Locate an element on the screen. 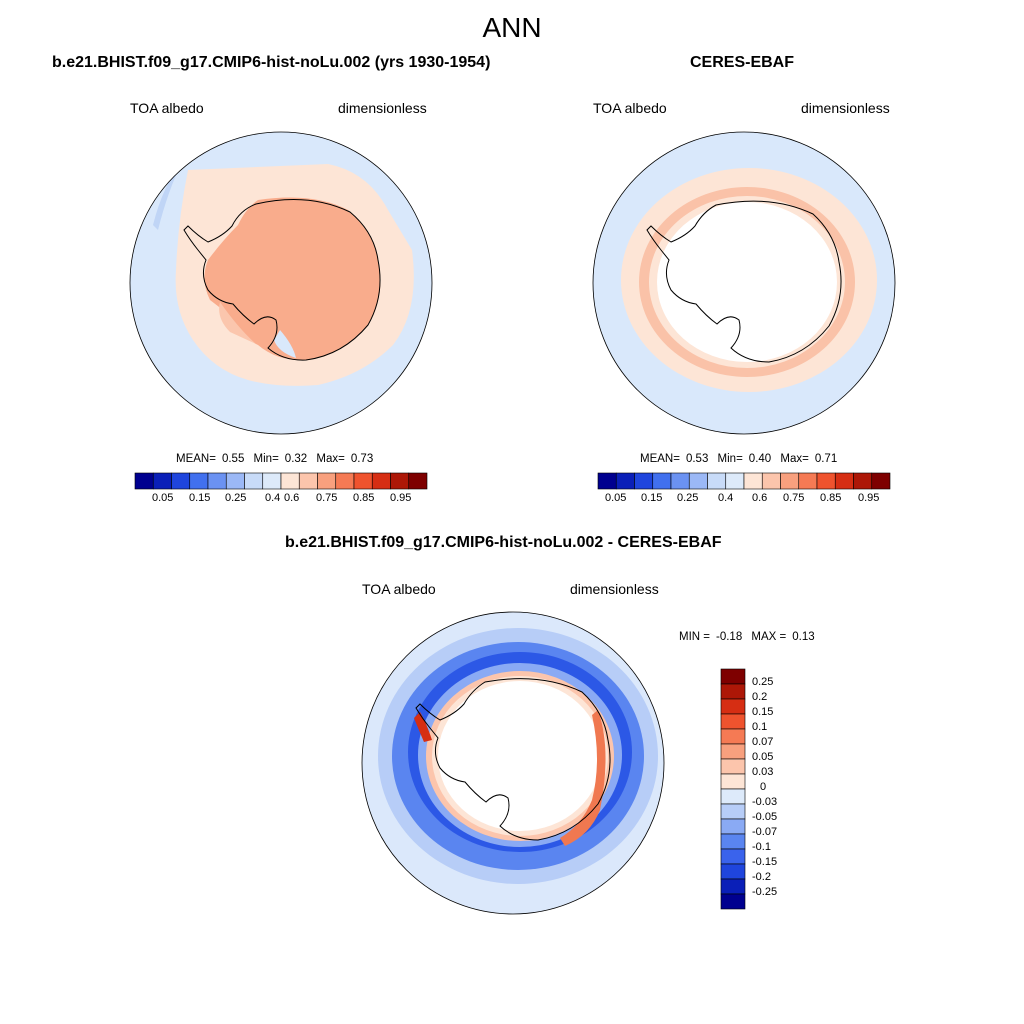  panel1-variable-label: TOA albedo is located at coordinates (167, 108).